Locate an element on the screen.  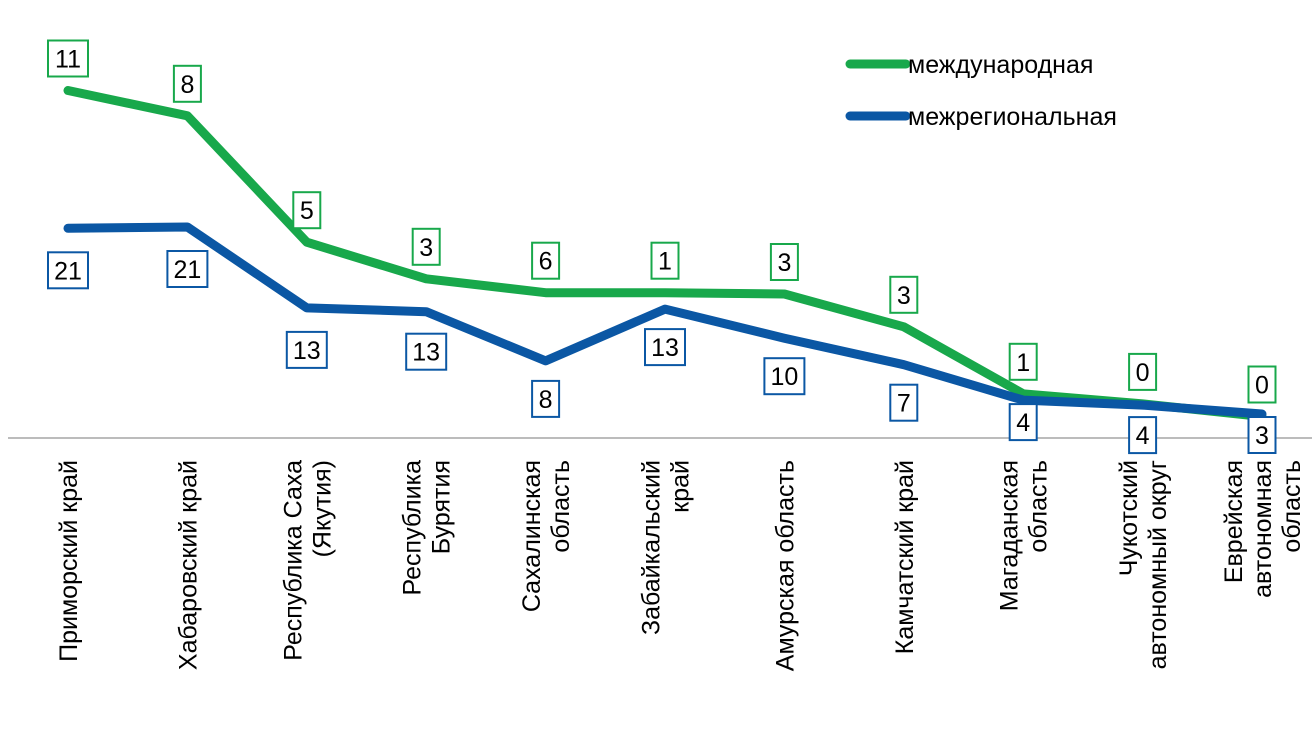
legend-label-interregional: межрегиональная is located at coordinates (1012, 117).